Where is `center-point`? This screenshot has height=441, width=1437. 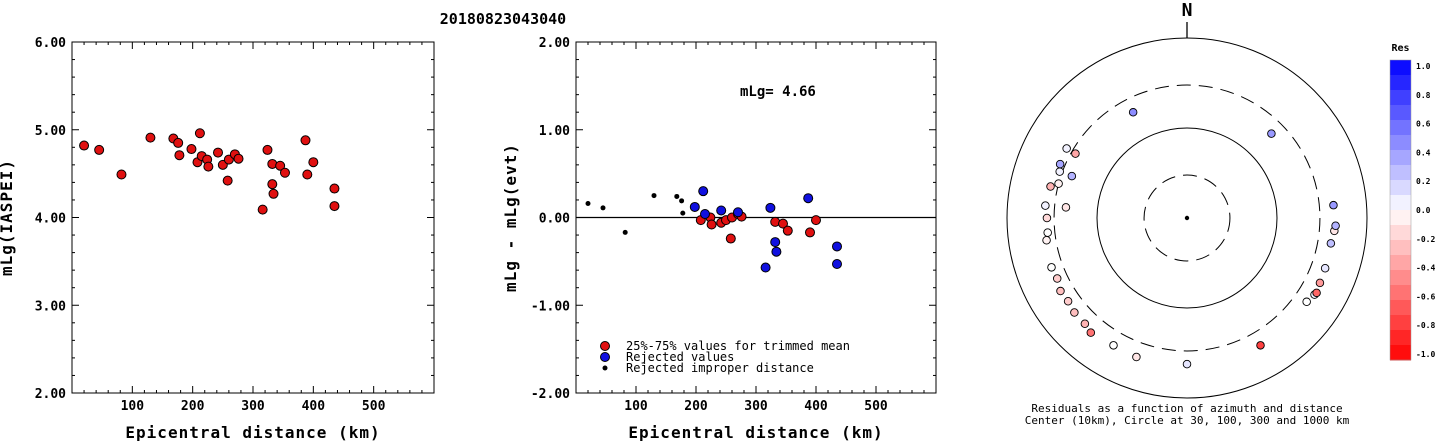
center-point is located at coordinates (1187, 218).